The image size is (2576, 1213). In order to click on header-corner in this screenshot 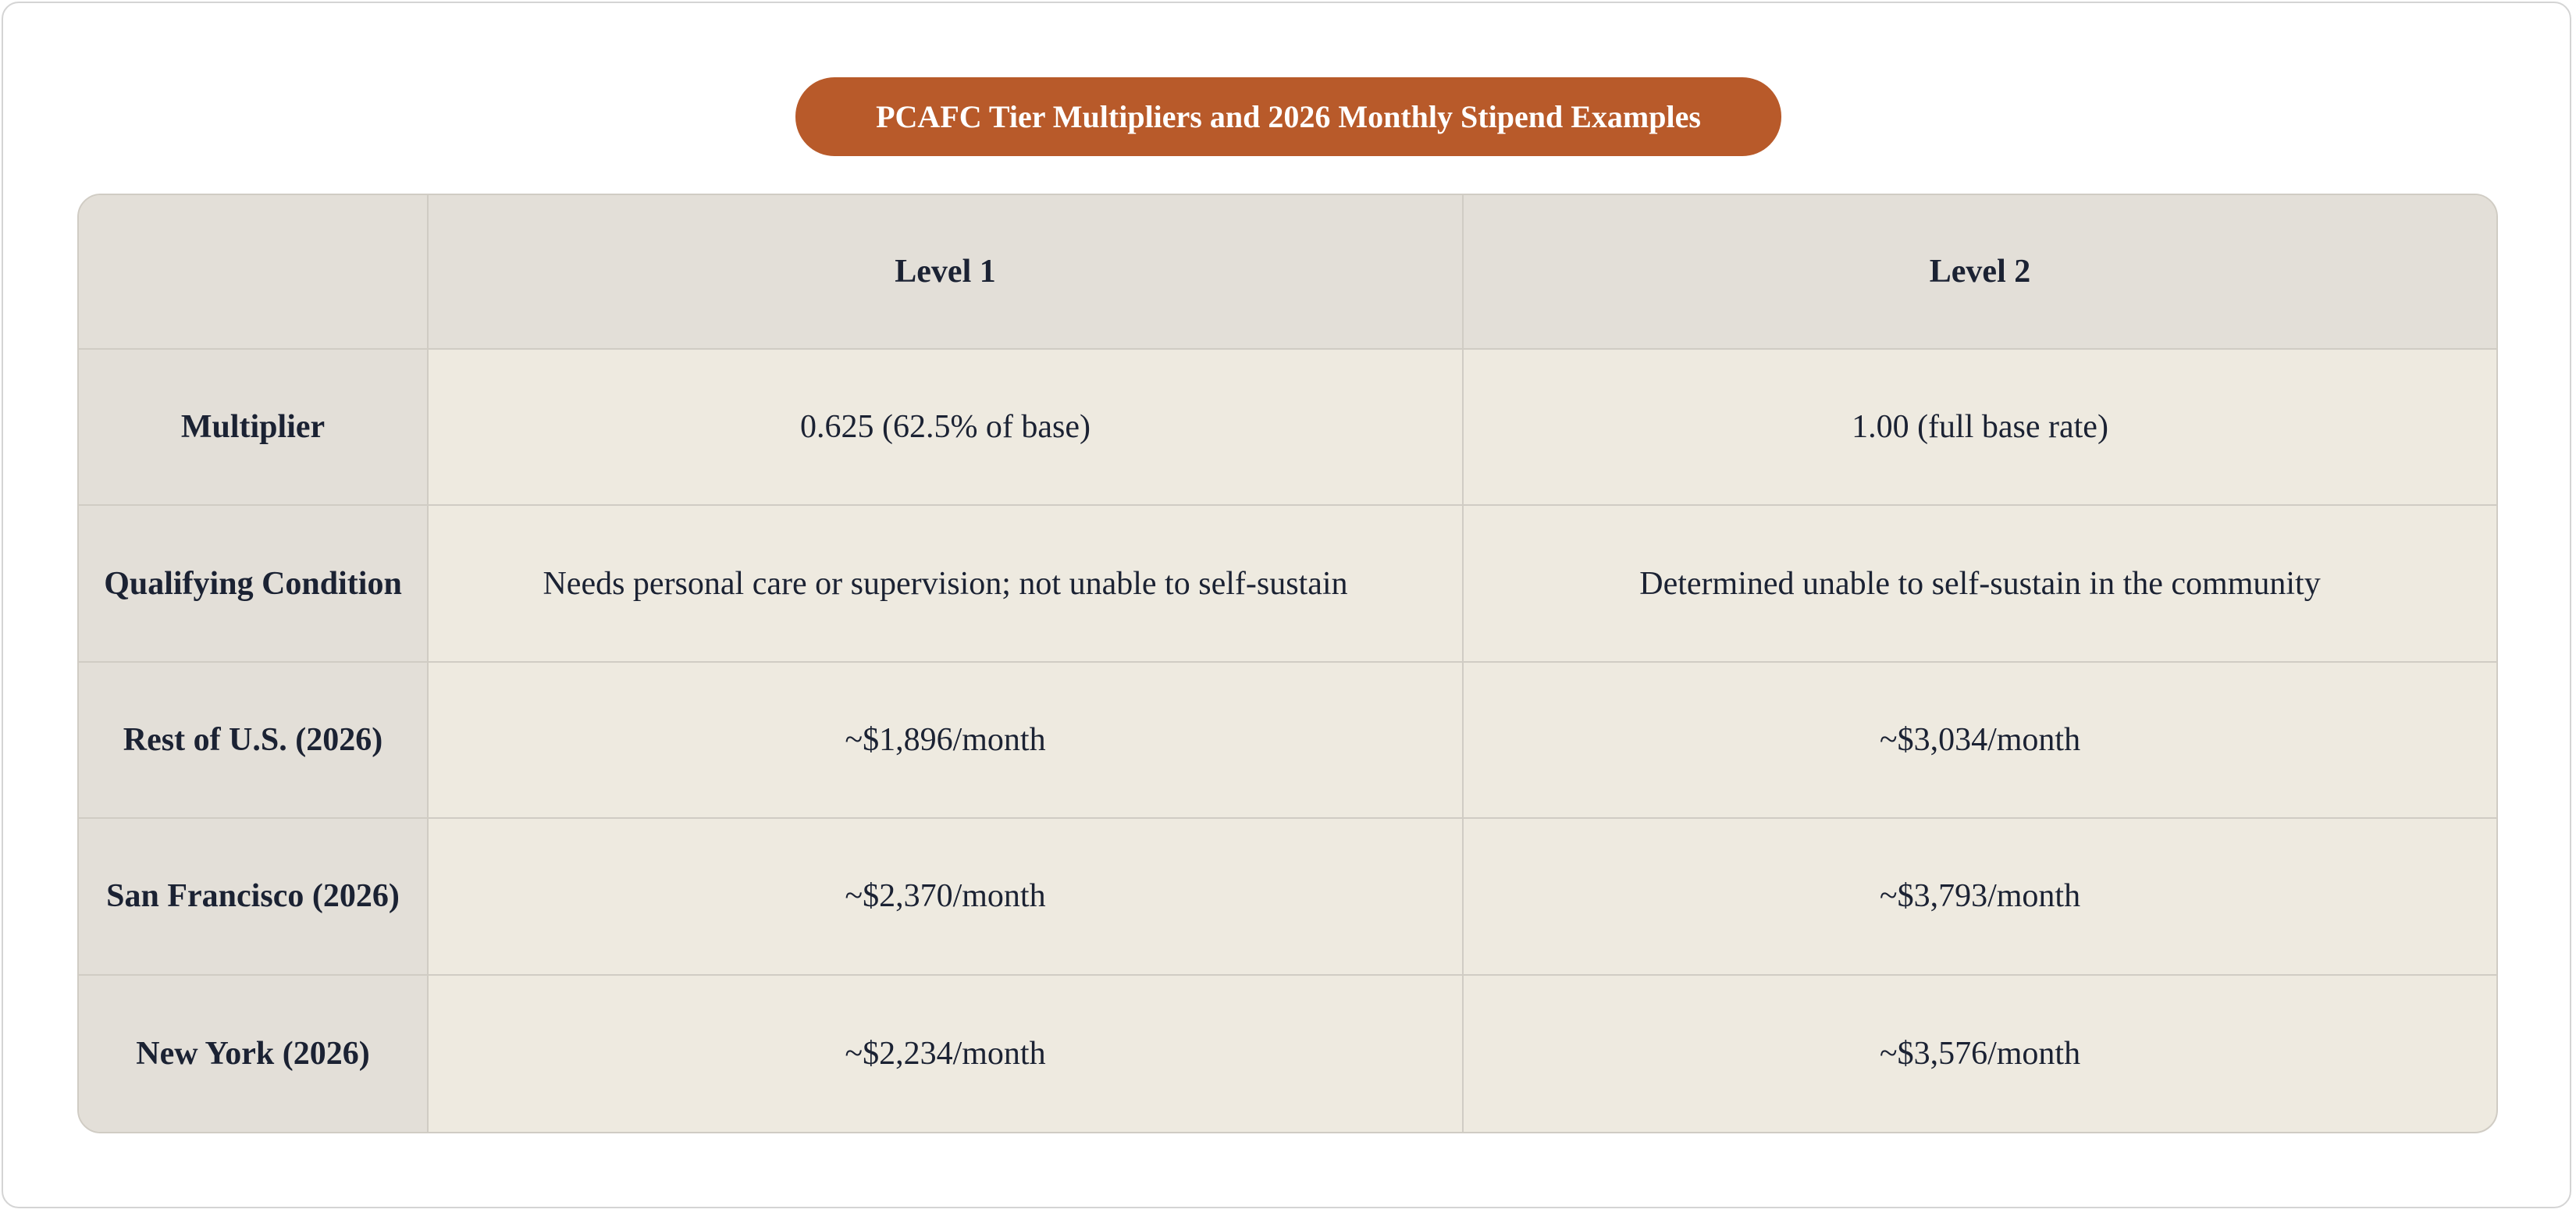, I will do `click(254, 272)`.